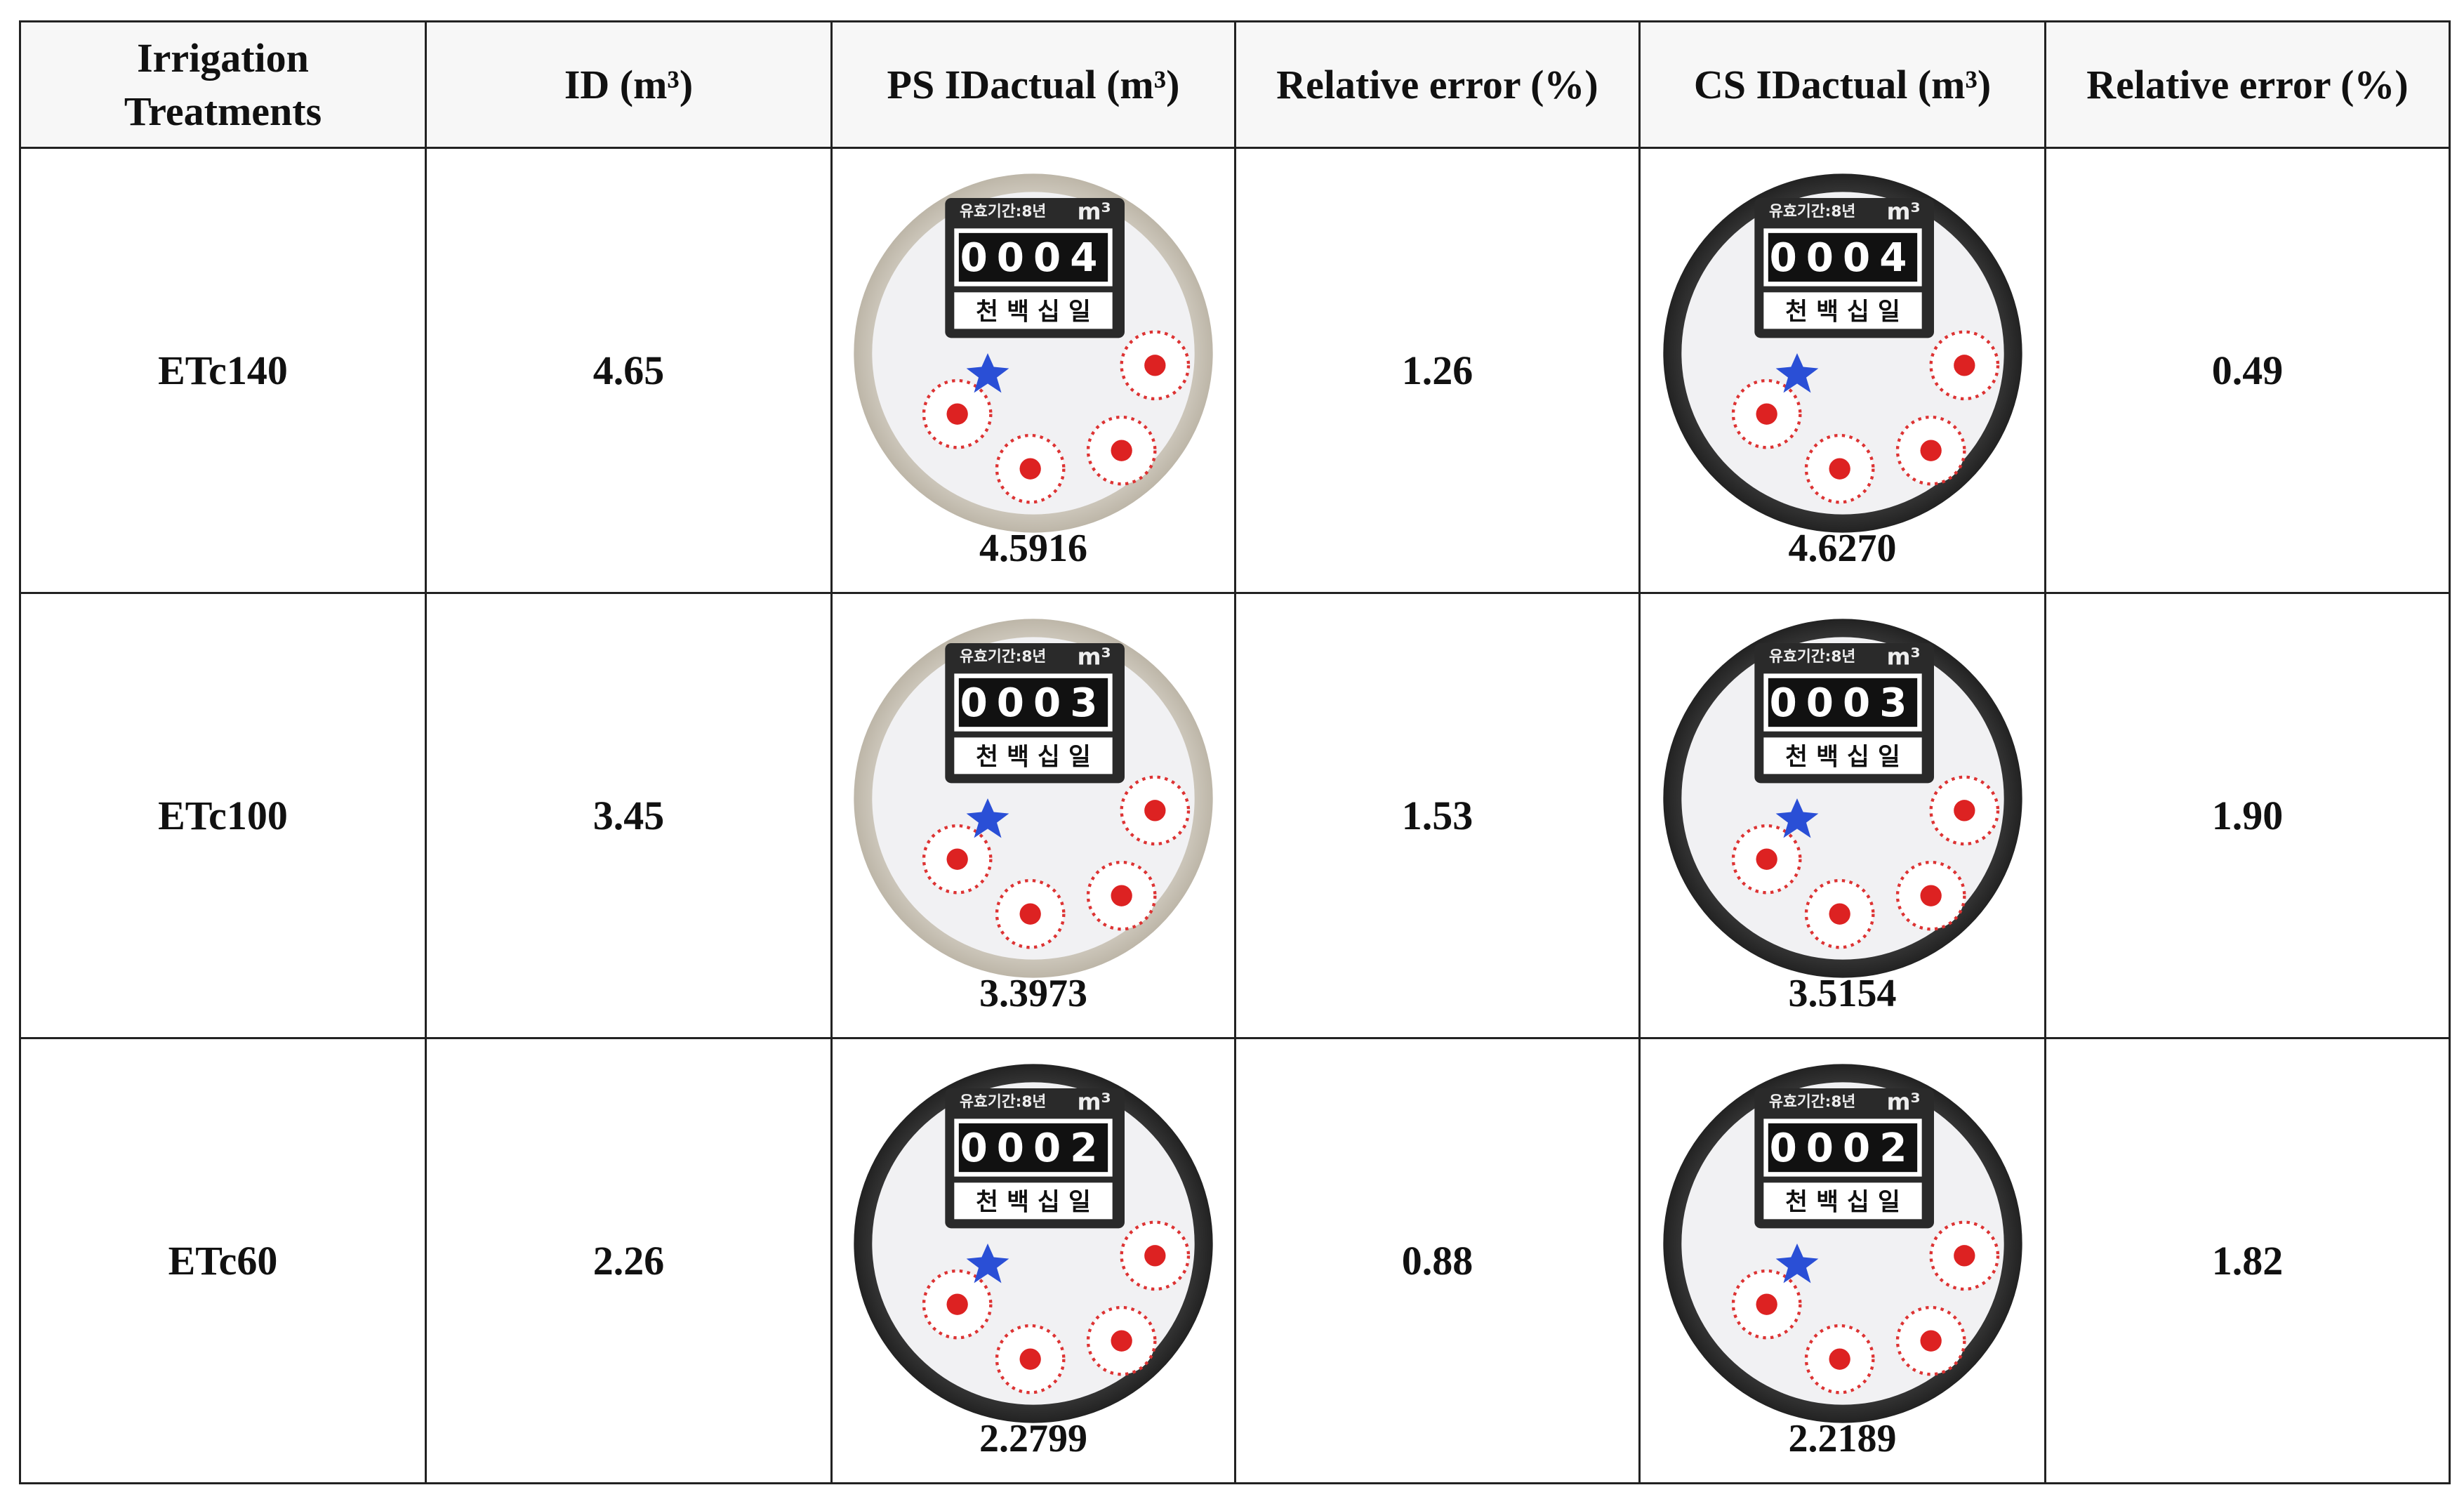 The width and height of the screenshot is (2464, 1504). I want to click on ps-photo-cell: 유효기간:8년 m³ 0002 천 백 십 일 2.2799, so click(1033, 1260).